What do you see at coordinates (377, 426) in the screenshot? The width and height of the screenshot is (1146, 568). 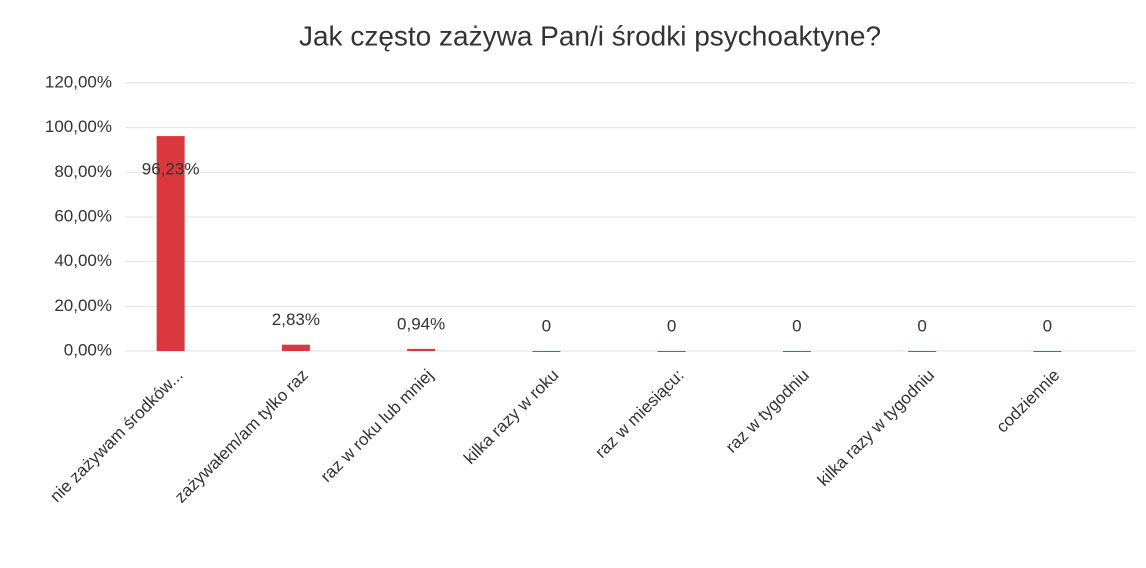 I see `x-tick-label: raz w roku lub mniej` at bounding box center [377, 426].